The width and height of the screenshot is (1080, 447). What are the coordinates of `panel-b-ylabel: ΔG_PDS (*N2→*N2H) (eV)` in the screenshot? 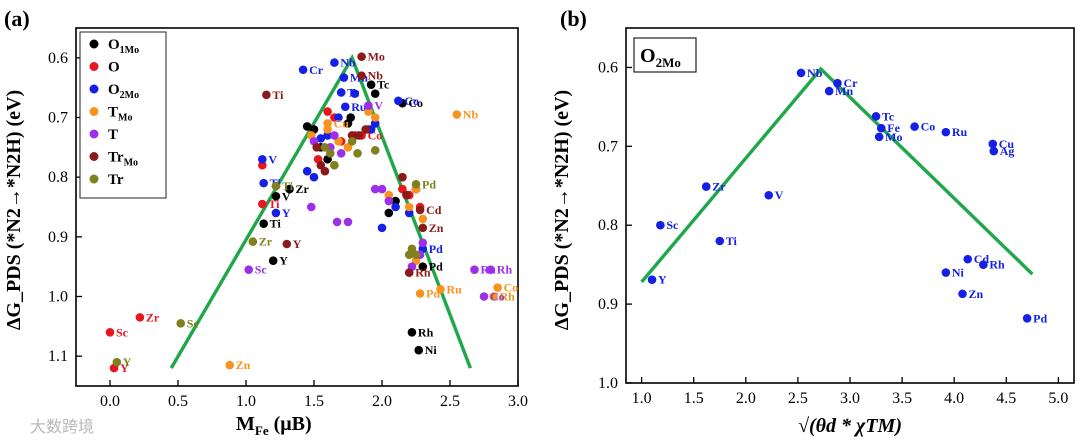 It's located at (562, 210).